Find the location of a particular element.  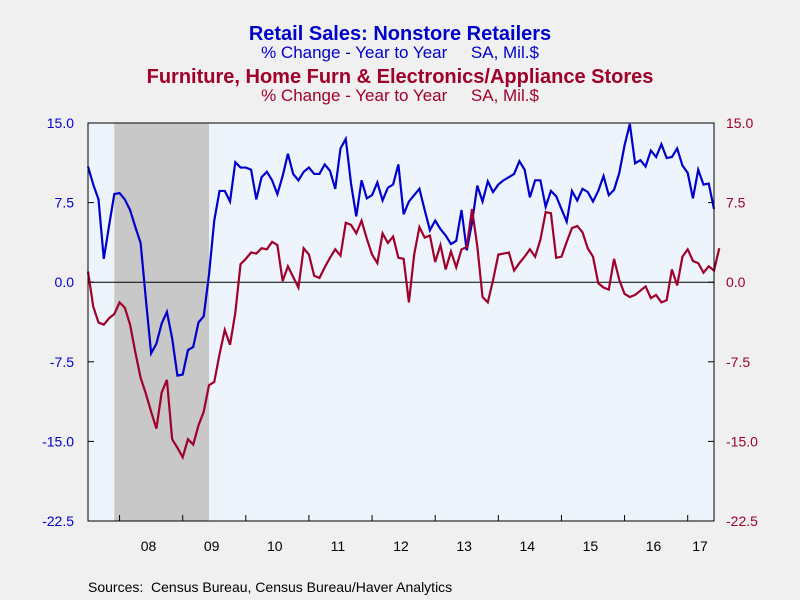

x-tick-label: 15 is located at coordinates (591, 546).